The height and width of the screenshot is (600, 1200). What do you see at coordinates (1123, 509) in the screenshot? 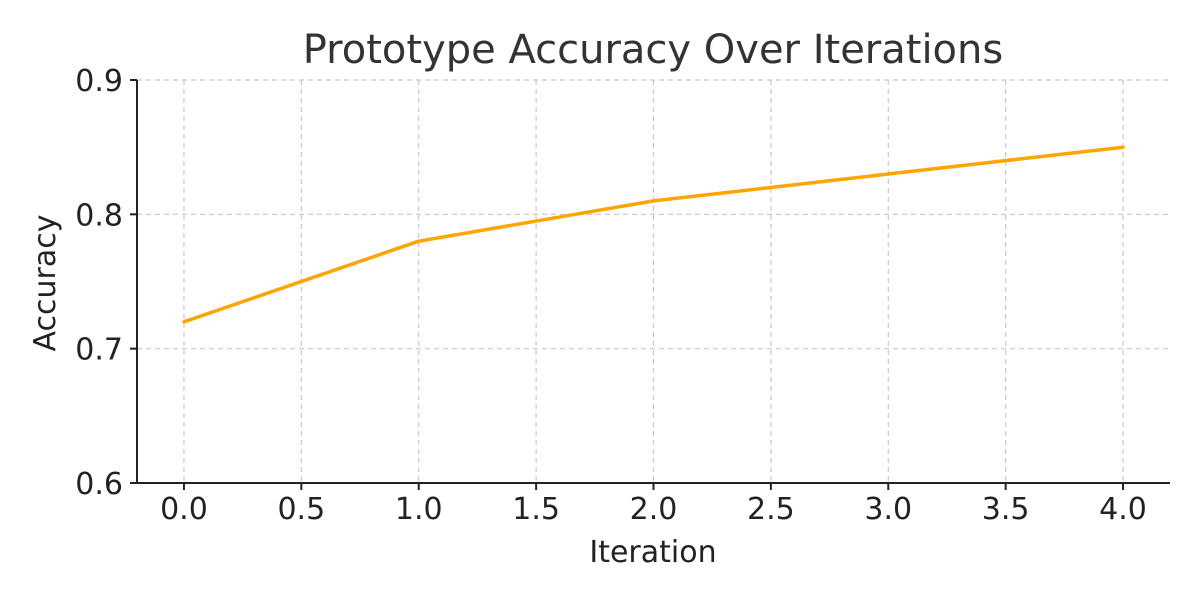
I see `x-tick-label: 4.0` at bounding box center [1123, 509].